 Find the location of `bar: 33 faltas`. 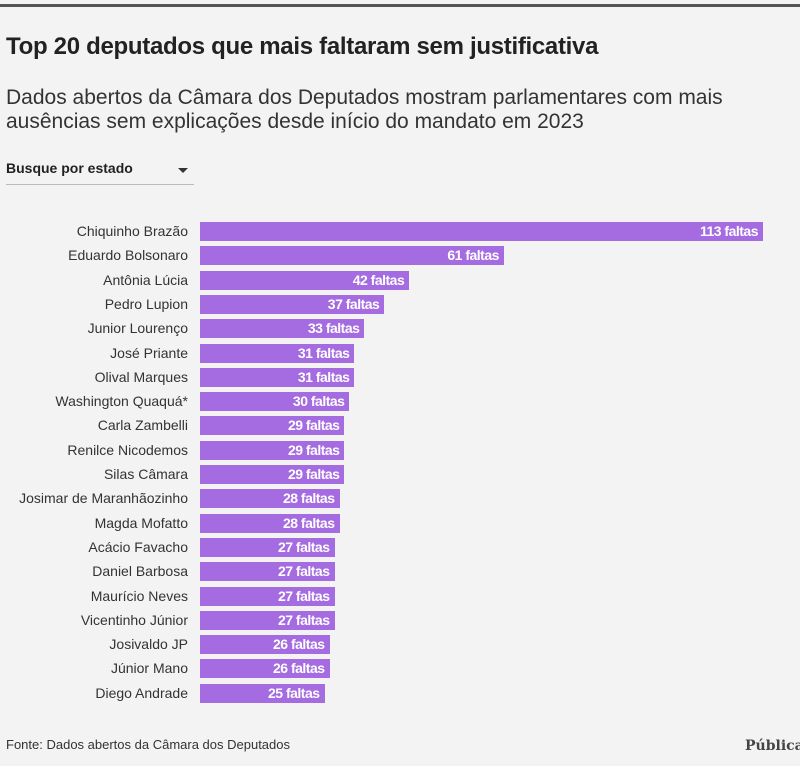

bar: 33 faltas is located at coordinates (282, 329).